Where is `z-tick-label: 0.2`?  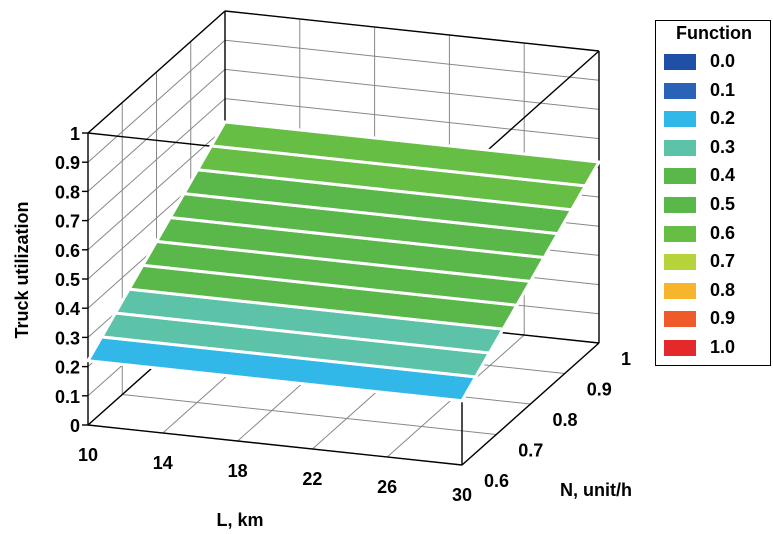 z-tick-label: 0.2 is located at coordinates (67, 368).